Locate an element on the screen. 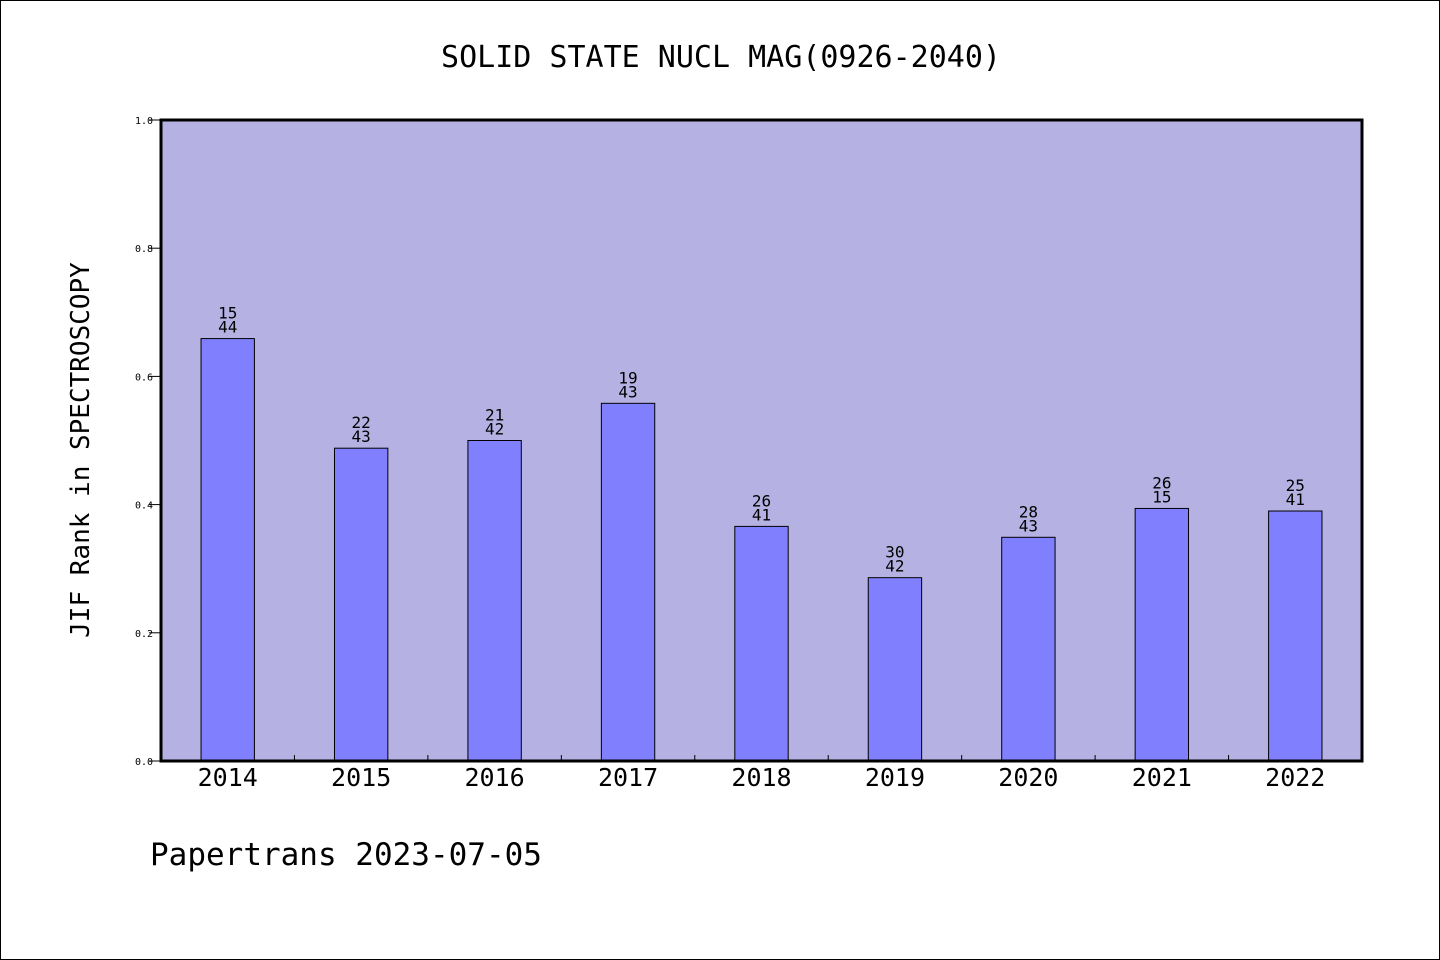 The height and width of the screenshot is (960, 1440). footer-text: Papertrans 2023-07-05 is located at coordinates (346, 855).